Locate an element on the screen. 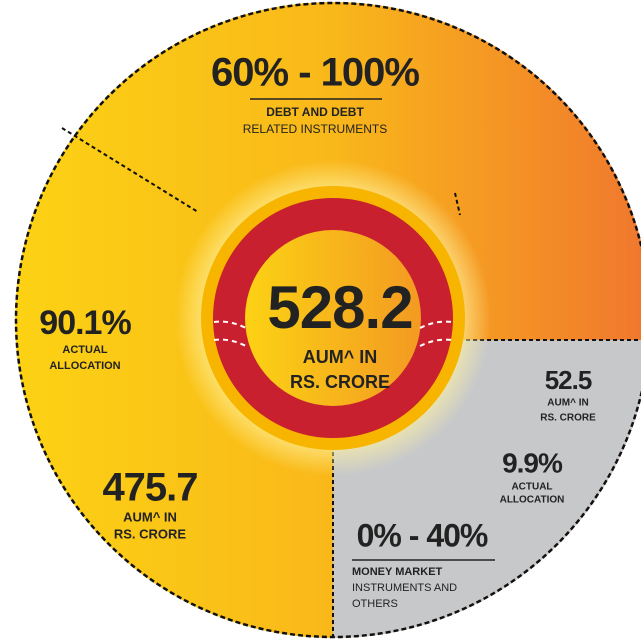 The height and width of the screenshot is (639, 641). center-label: AUM^ IN is located at coordinates (340, 357).